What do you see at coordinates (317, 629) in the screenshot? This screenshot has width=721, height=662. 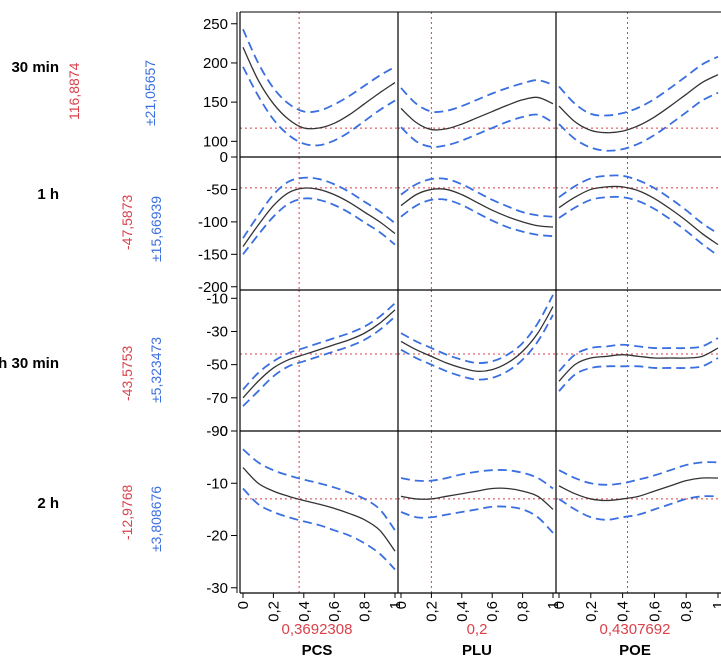 I see `column-value-pcs: 0,3692308` at bounding box center [317, 629].